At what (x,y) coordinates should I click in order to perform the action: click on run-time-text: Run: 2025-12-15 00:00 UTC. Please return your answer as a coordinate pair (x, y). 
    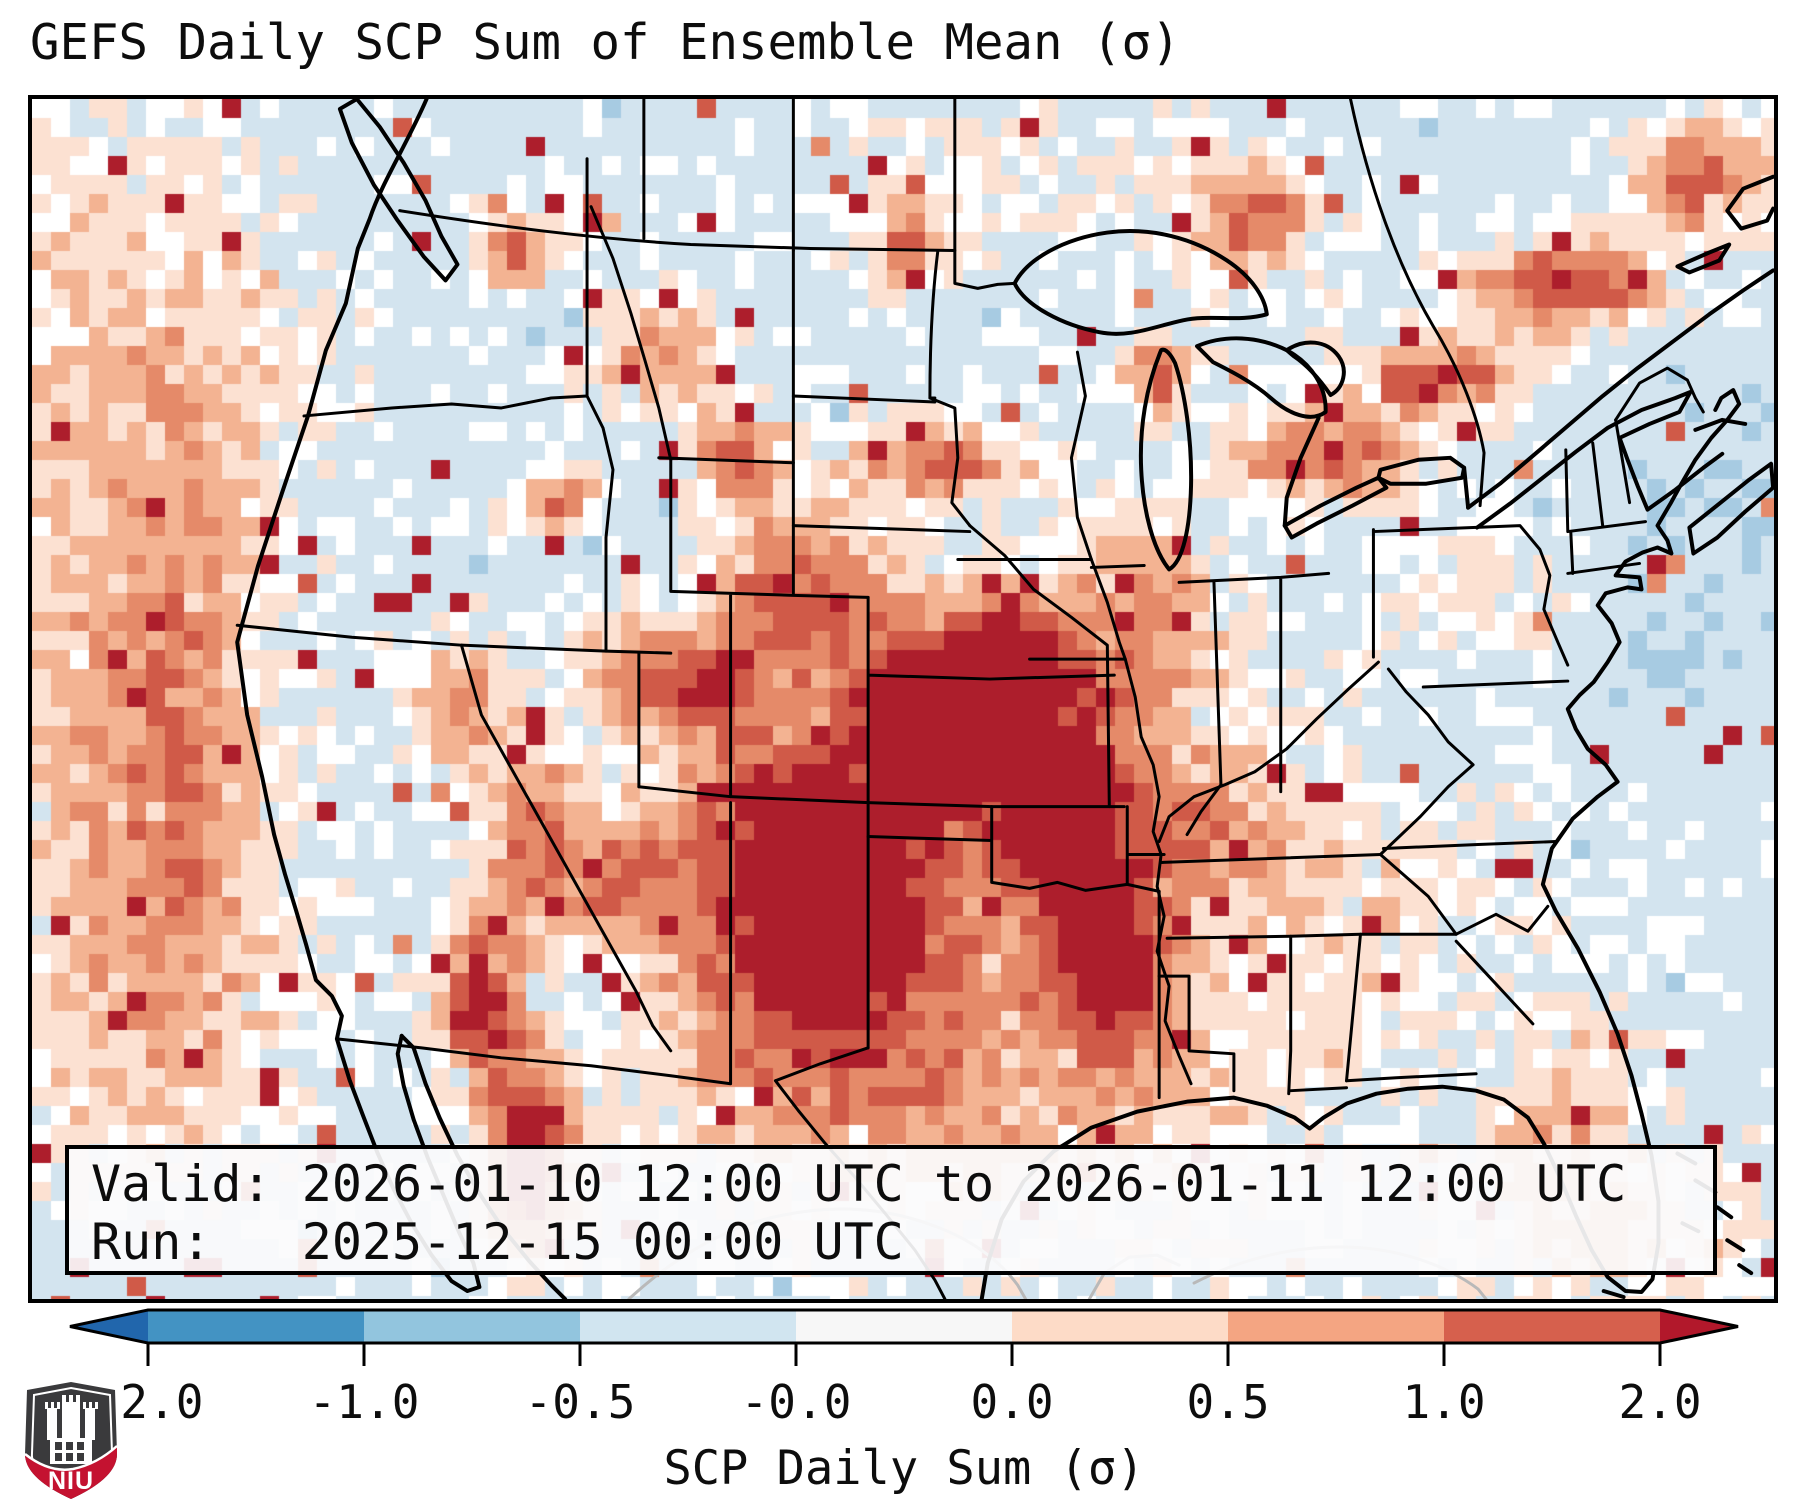
    Looking at the image, I should click on (497, 1242).